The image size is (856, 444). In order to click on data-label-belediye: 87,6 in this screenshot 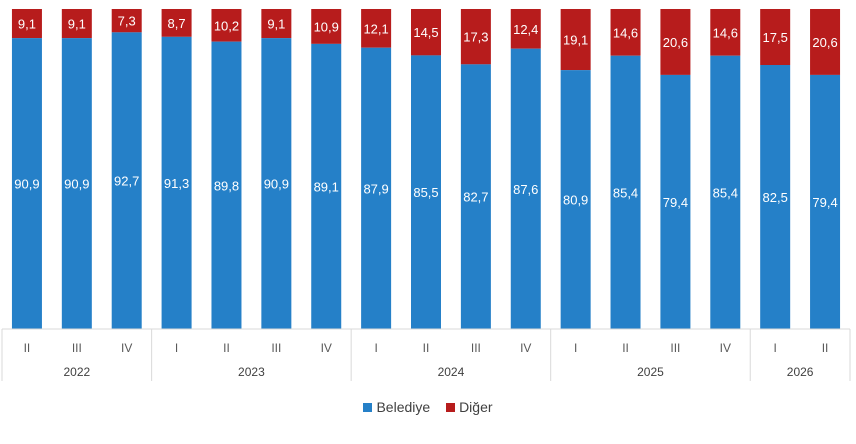, I will do `click(525, 189)`.